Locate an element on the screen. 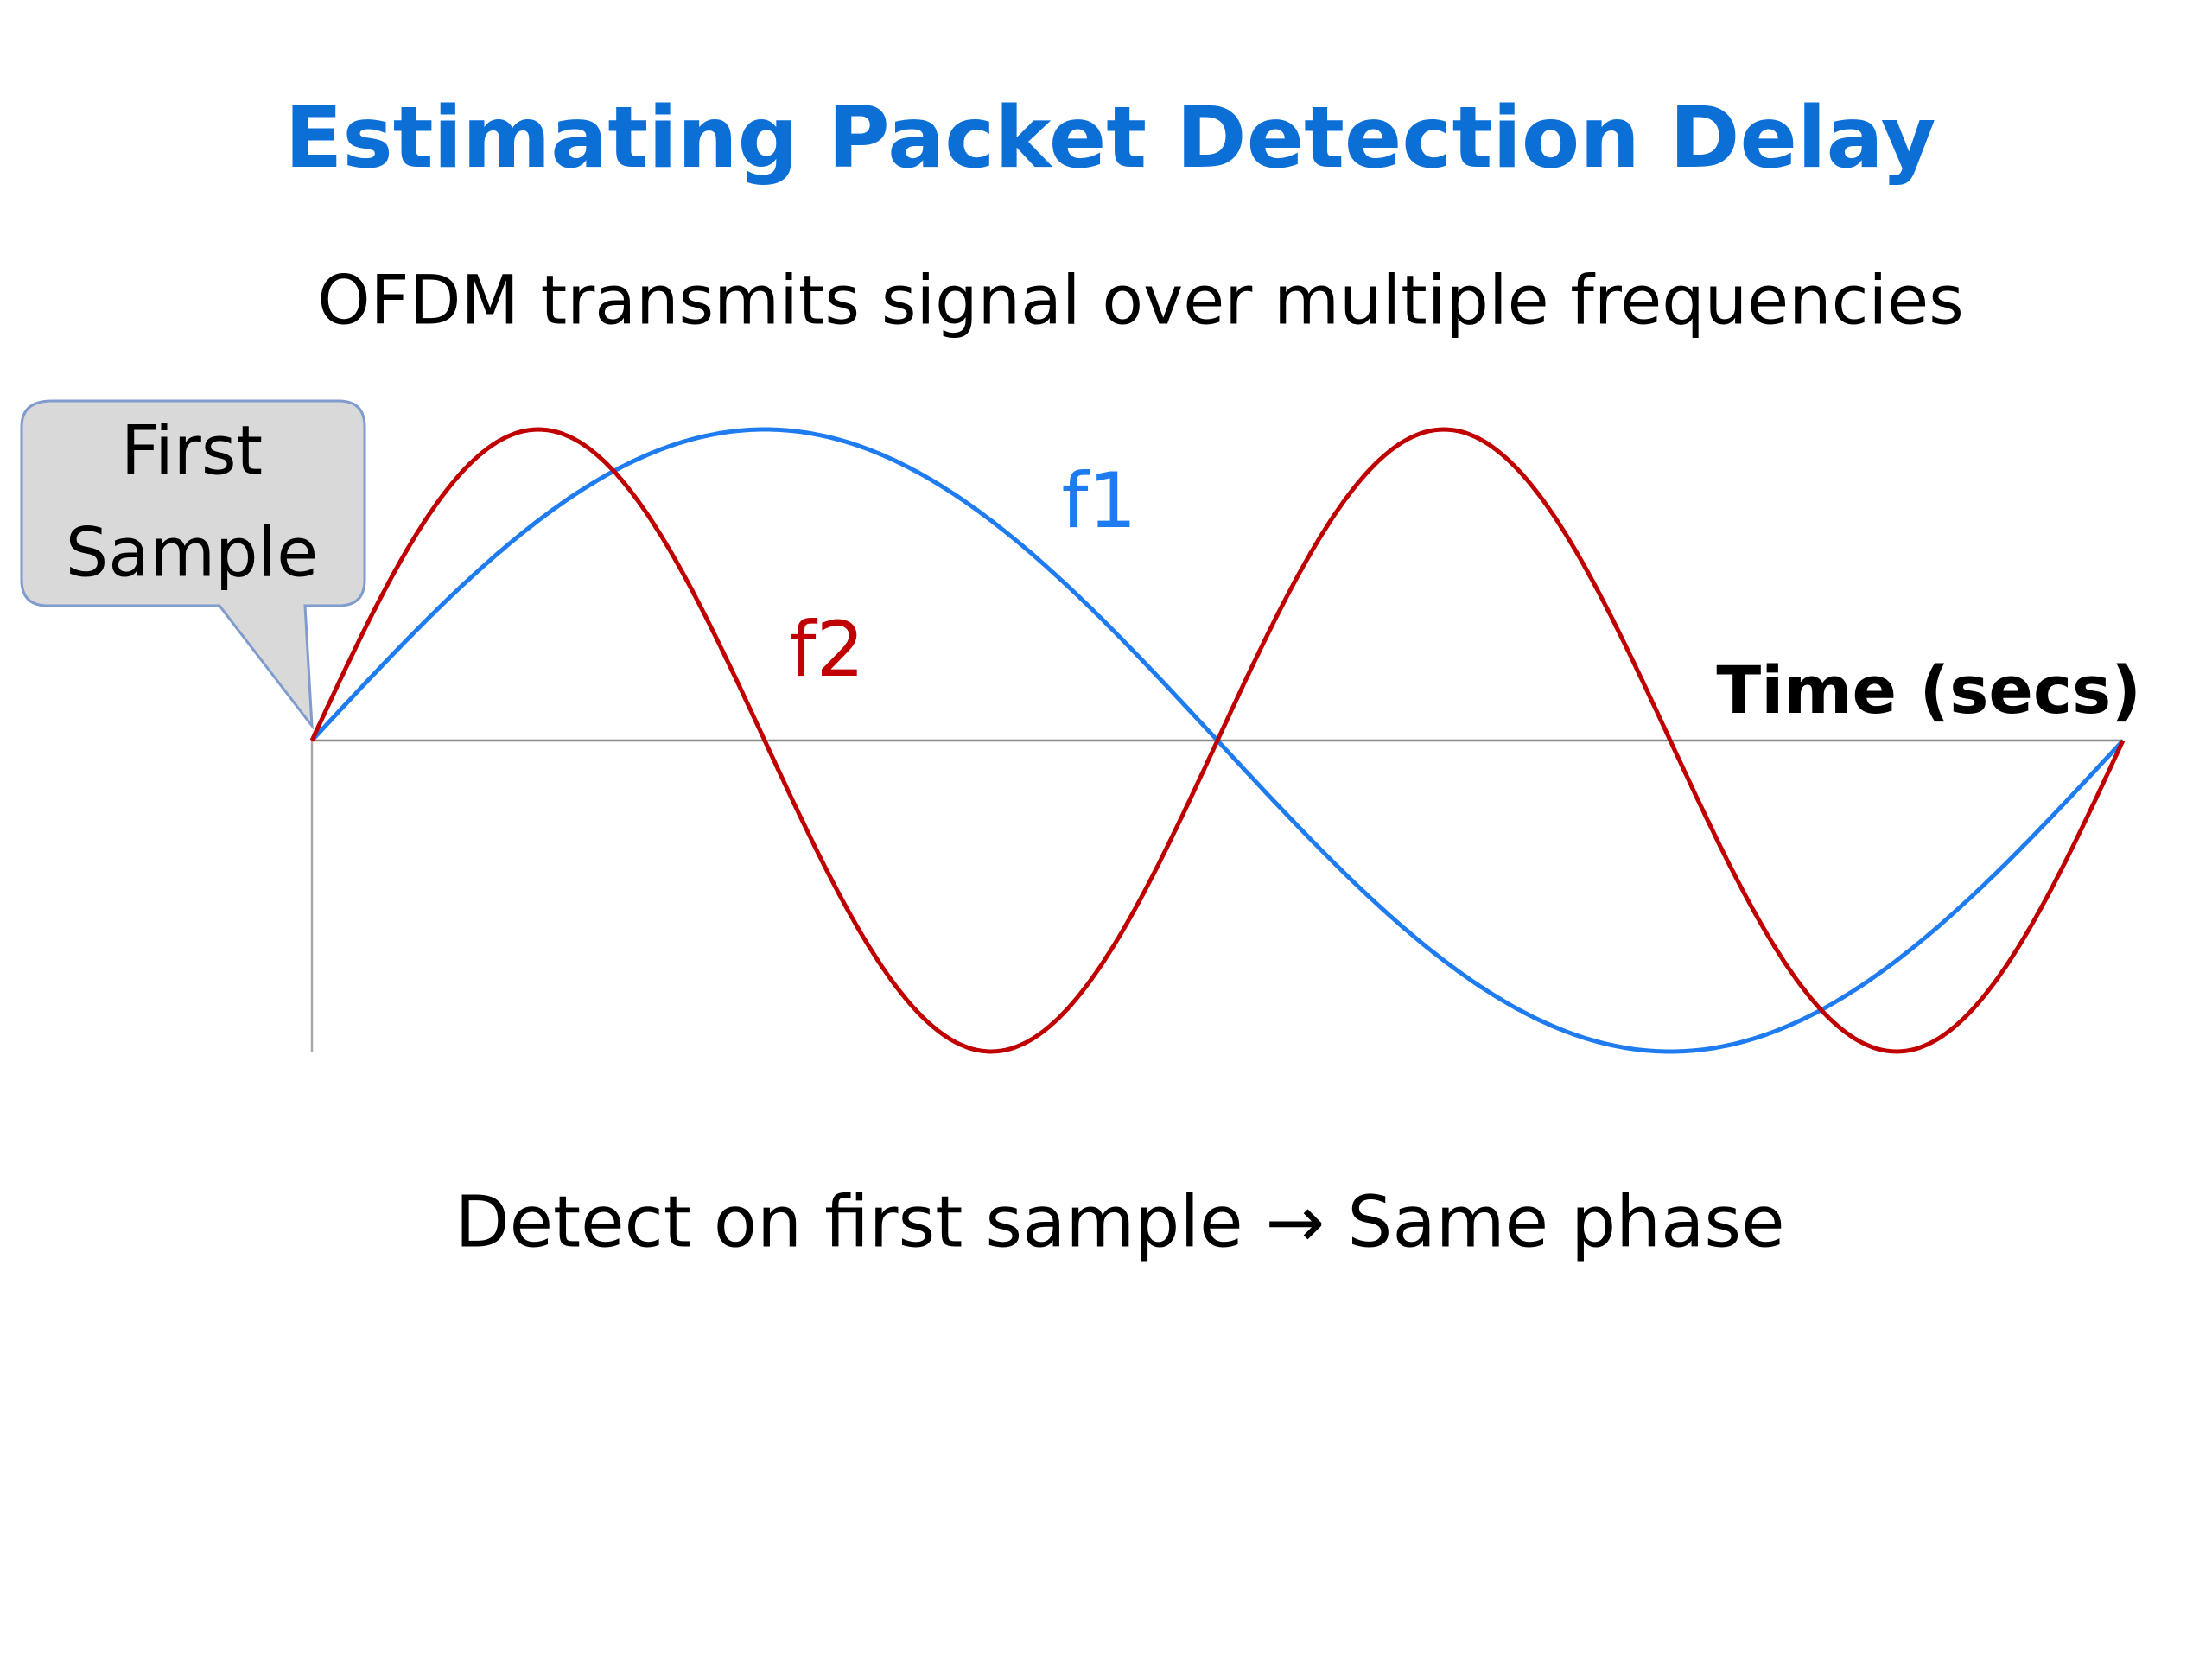 The image size is (2212, 1659). f2-label: f2 is located at coordinates (827, 649).